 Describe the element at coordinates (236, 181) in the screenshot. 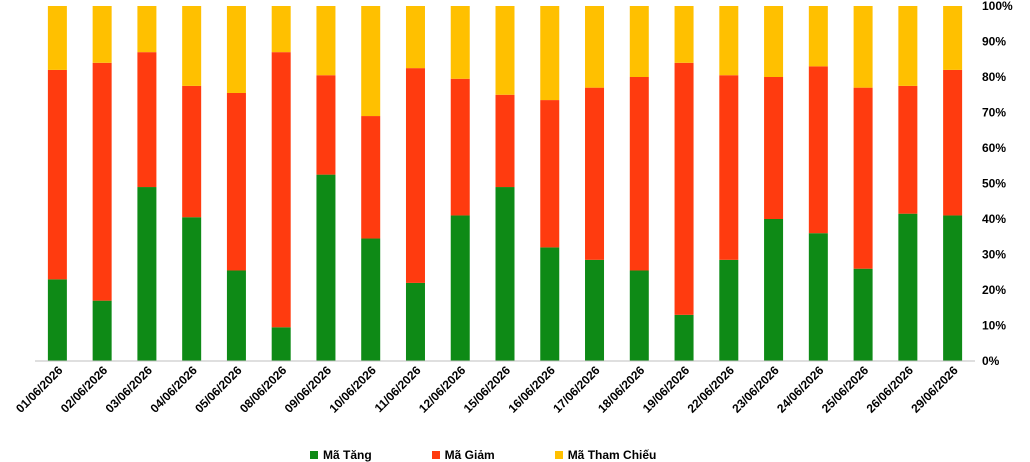

I see `bar-ma-giam-05-06-2026` at that location.